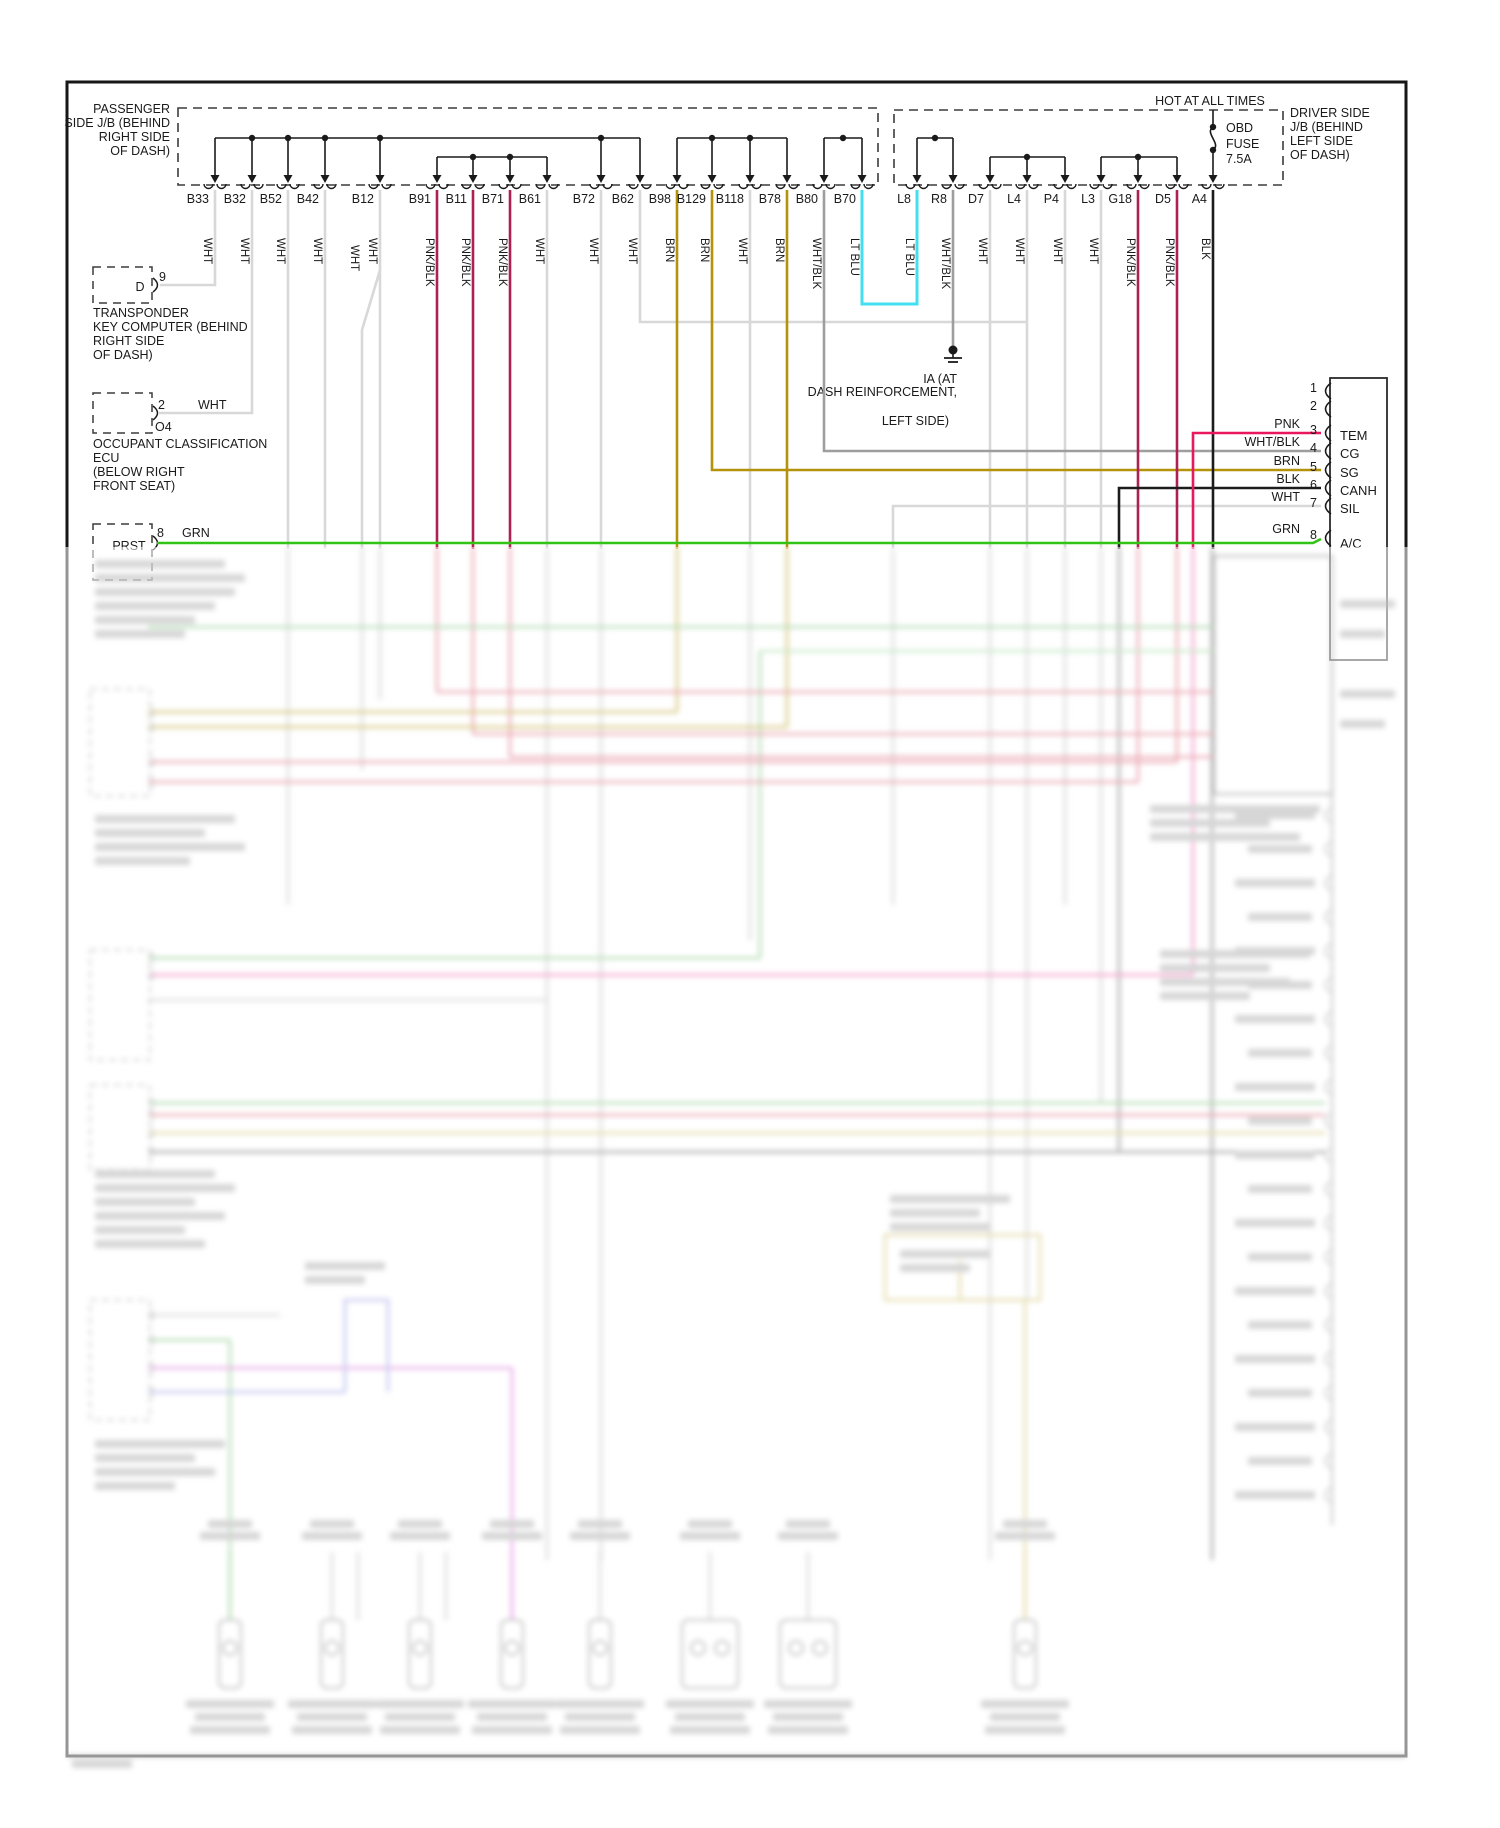  Describe the element at coordinates (1120, 199) in the screenshot. I see `connector-id-label: G18` at that location.